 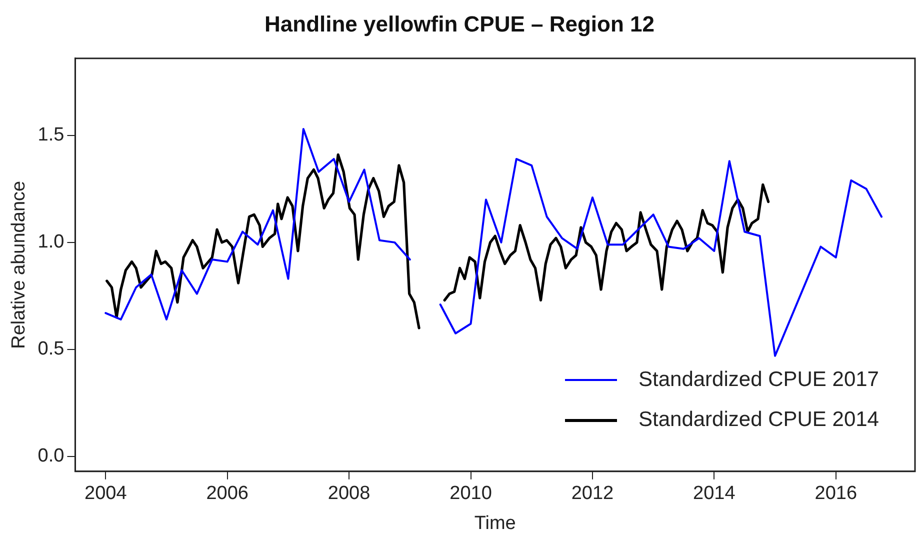 I want to click on x-tick-label: 2010, so click(x=471, y=493).